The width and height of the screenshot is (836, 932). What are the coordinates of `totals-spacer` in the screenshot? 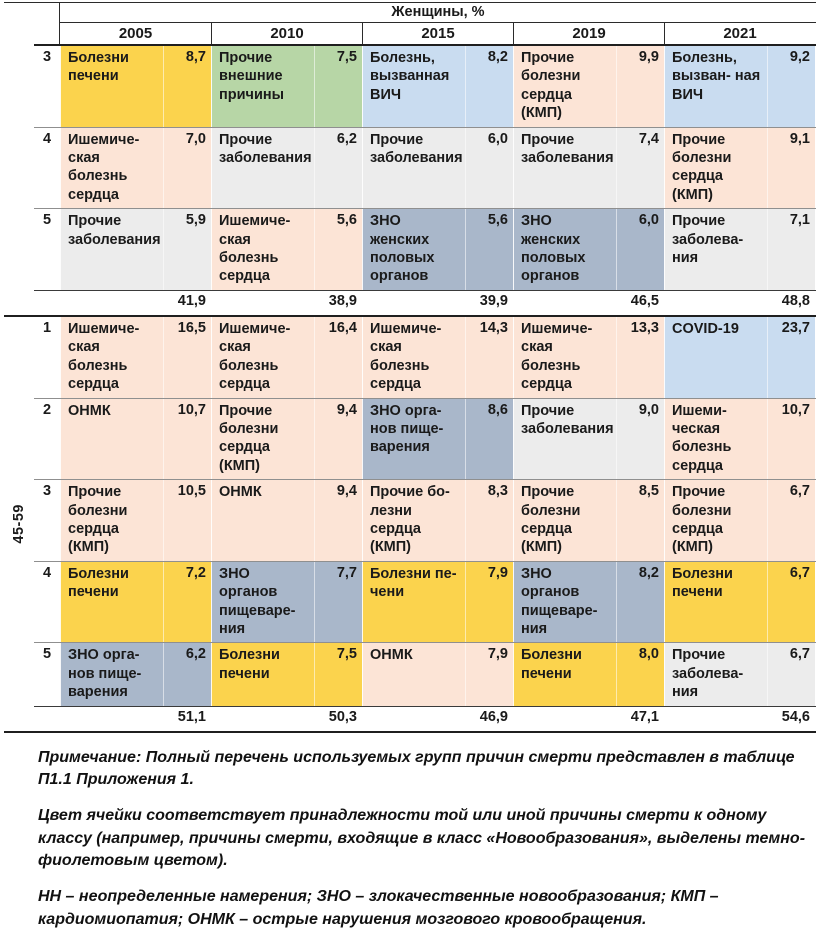 It's located at (47, 303).